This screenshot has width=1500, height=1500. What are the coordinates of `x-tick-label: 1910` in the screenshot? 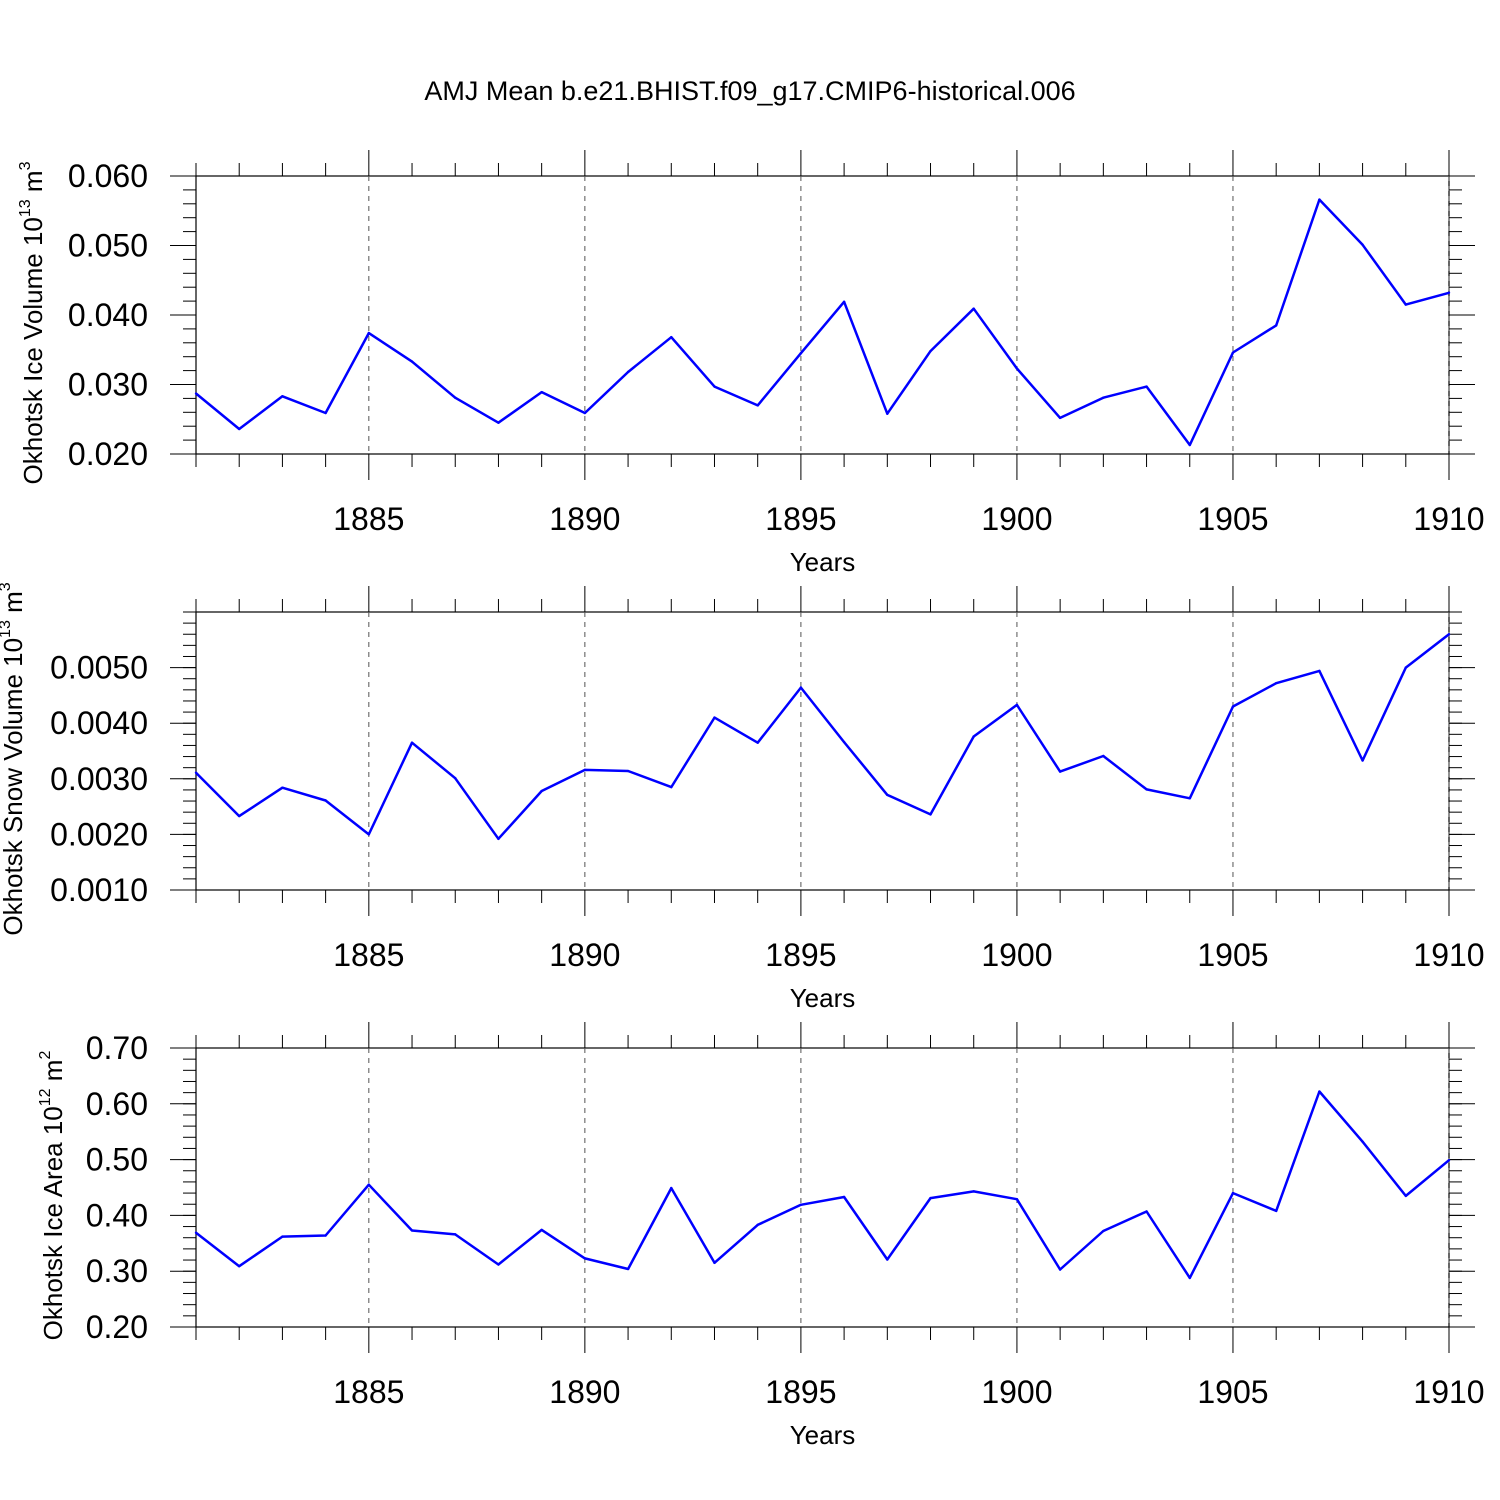 It's located at (1448, 519).